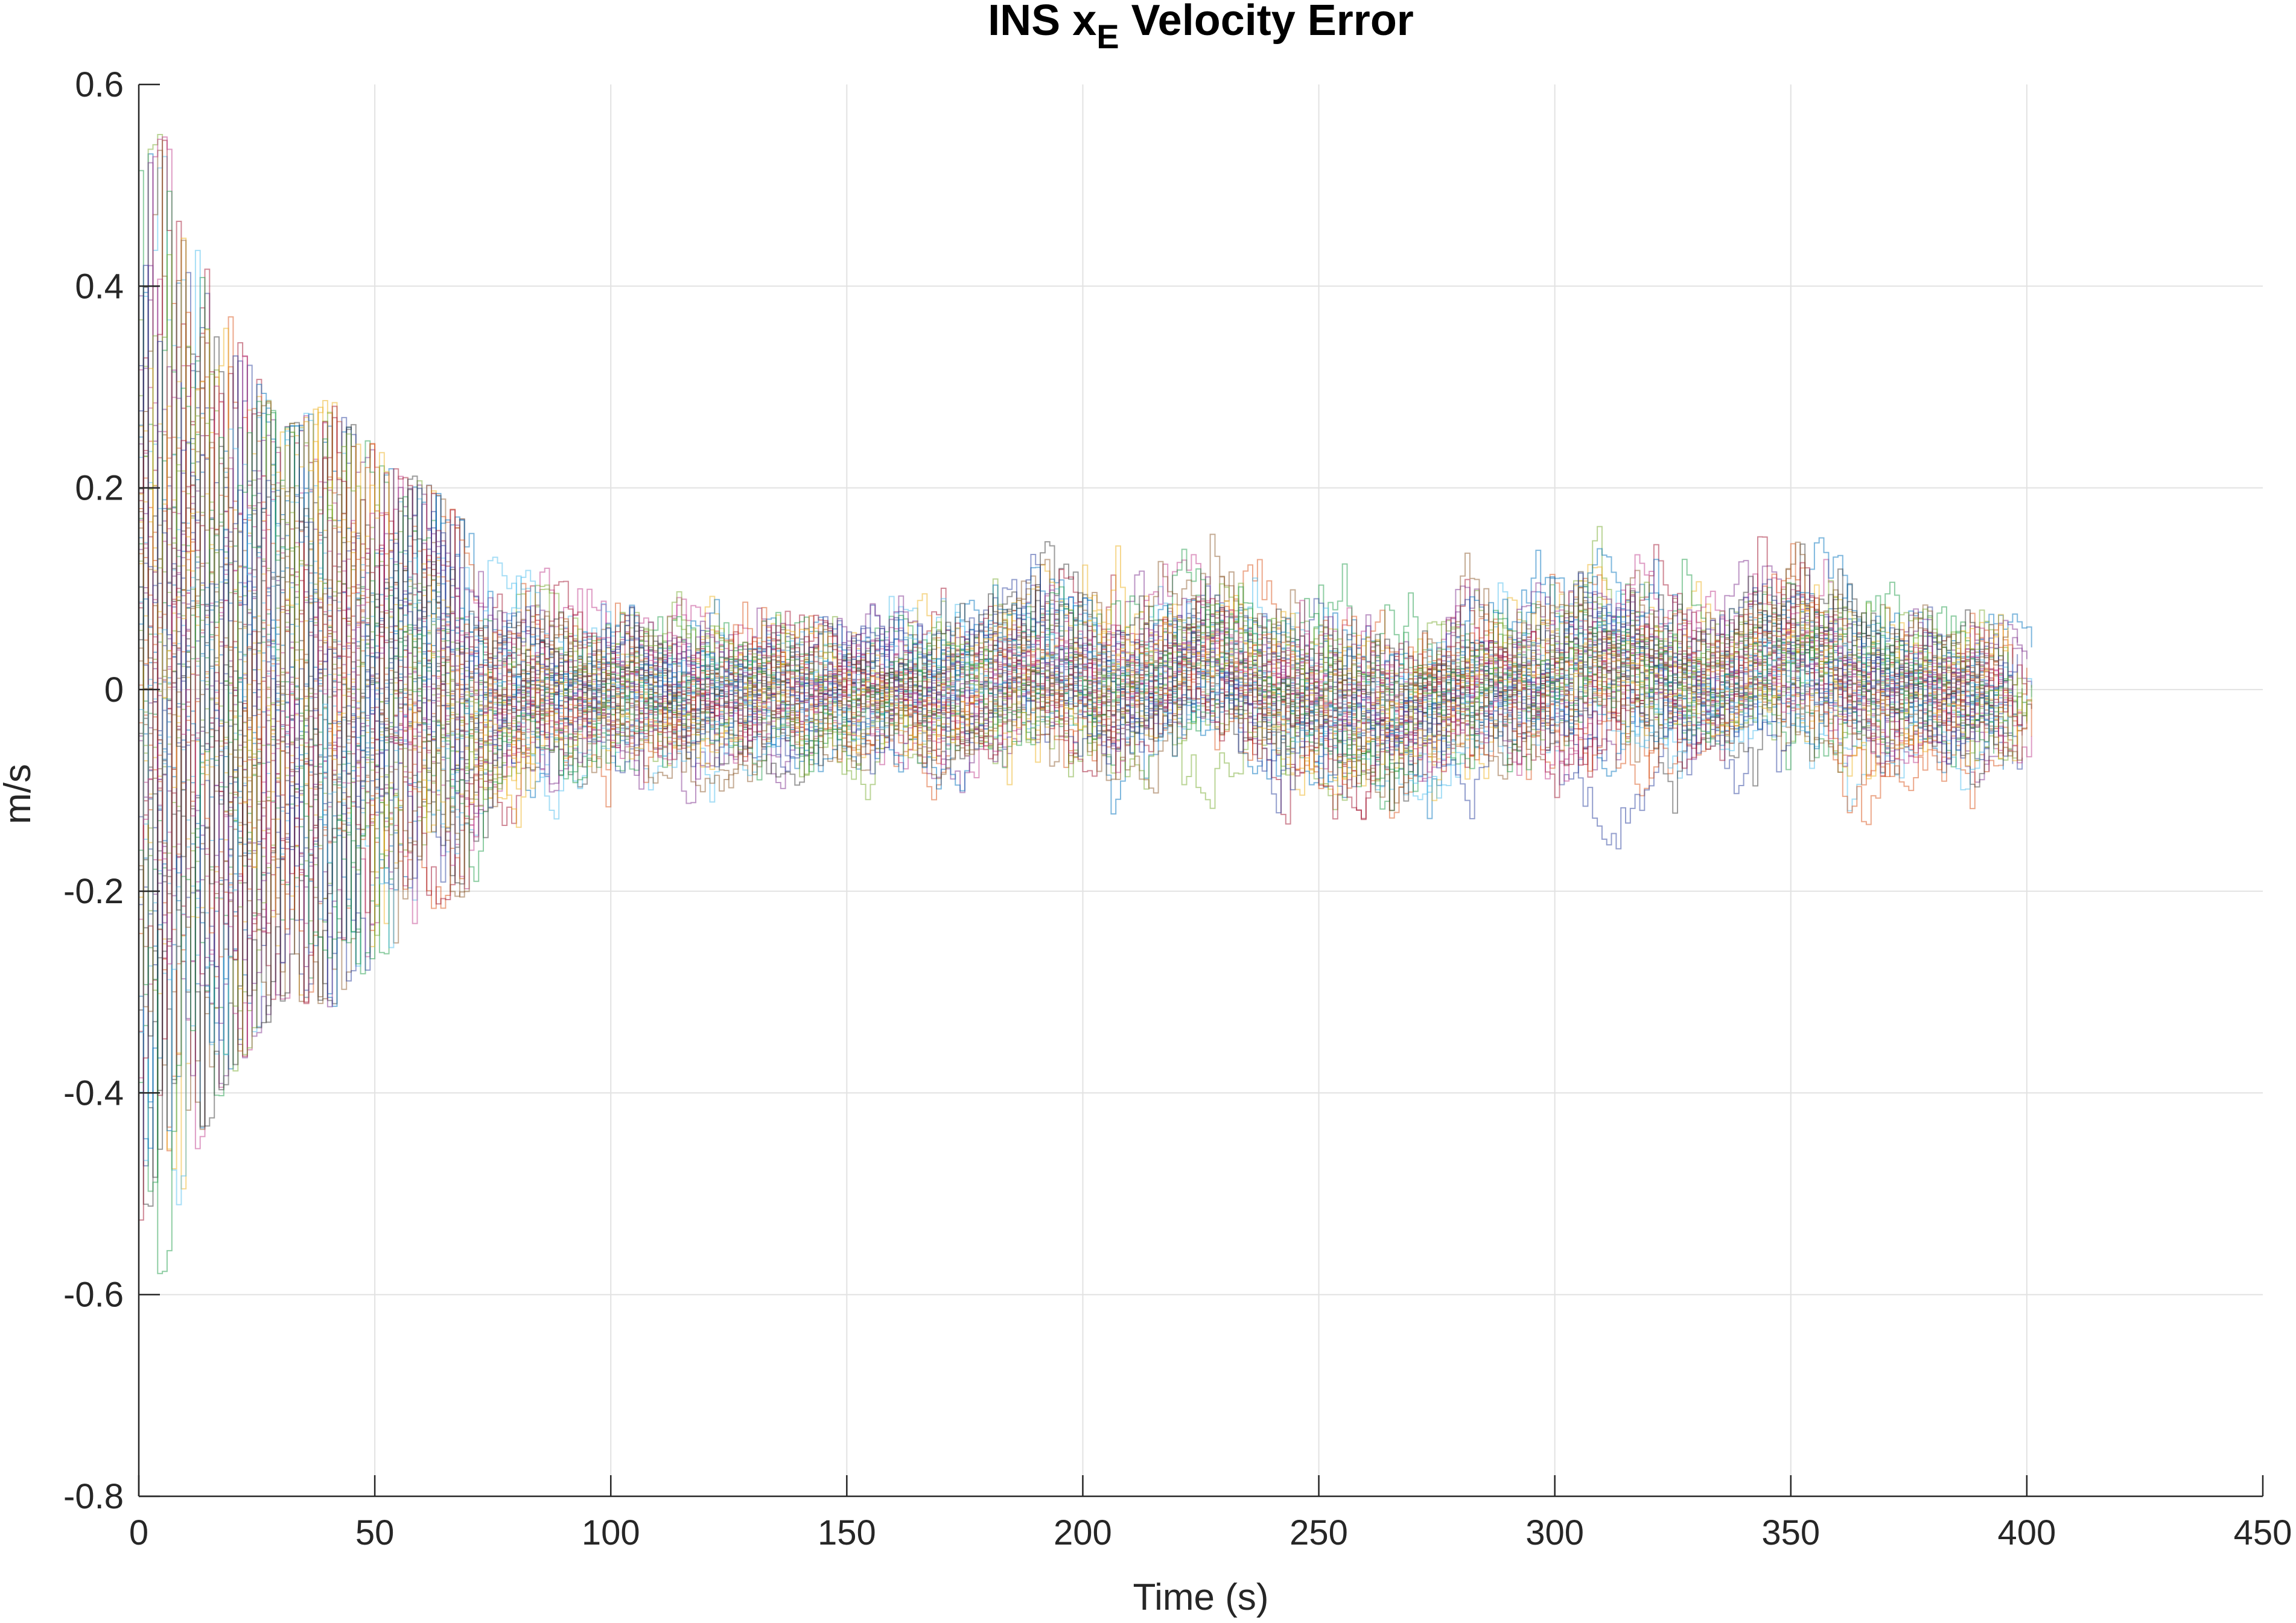 The image size is (2296, 1623). Describe the element at coordinates (93, 1295) in the screenshot. I see `y-tick-label: -0.6` at that location.